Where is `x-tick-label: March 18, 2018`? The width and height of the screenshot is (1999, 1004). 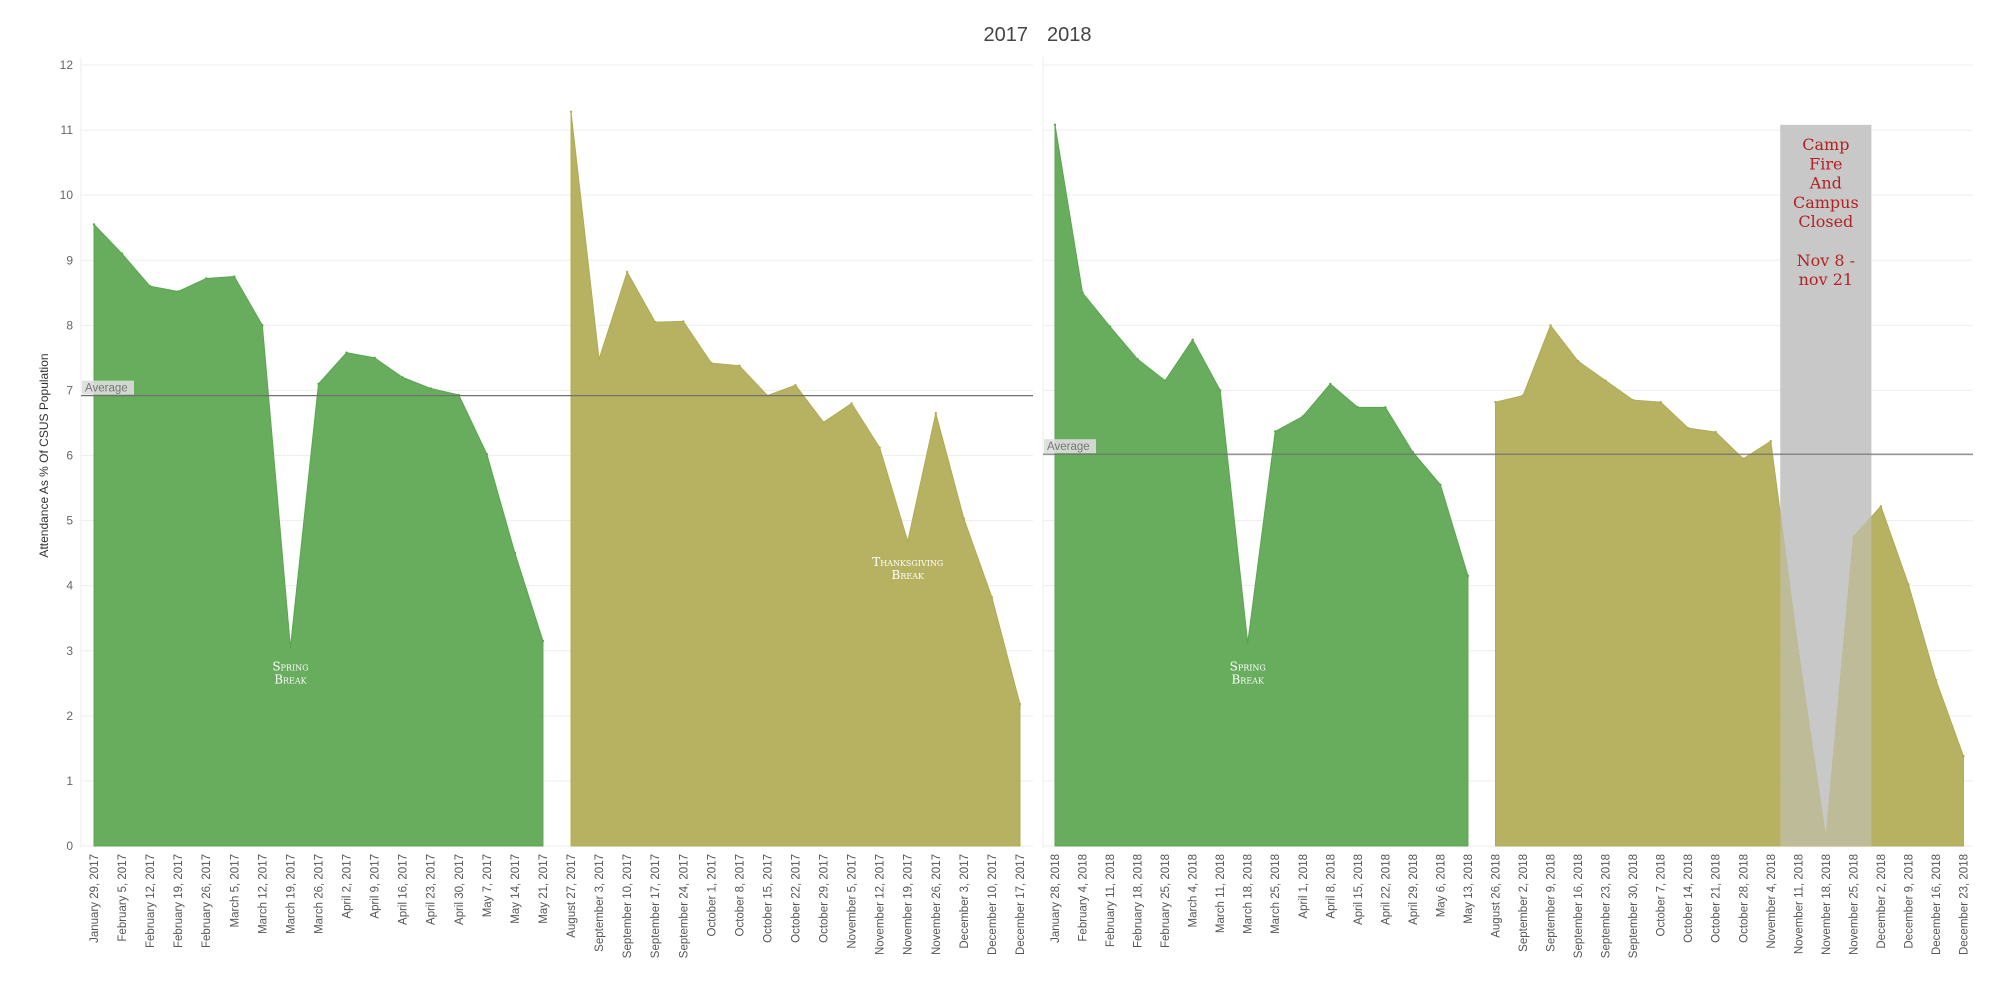 x-tick-label: March 18, 2018 is located at coordinates (1249, 894).